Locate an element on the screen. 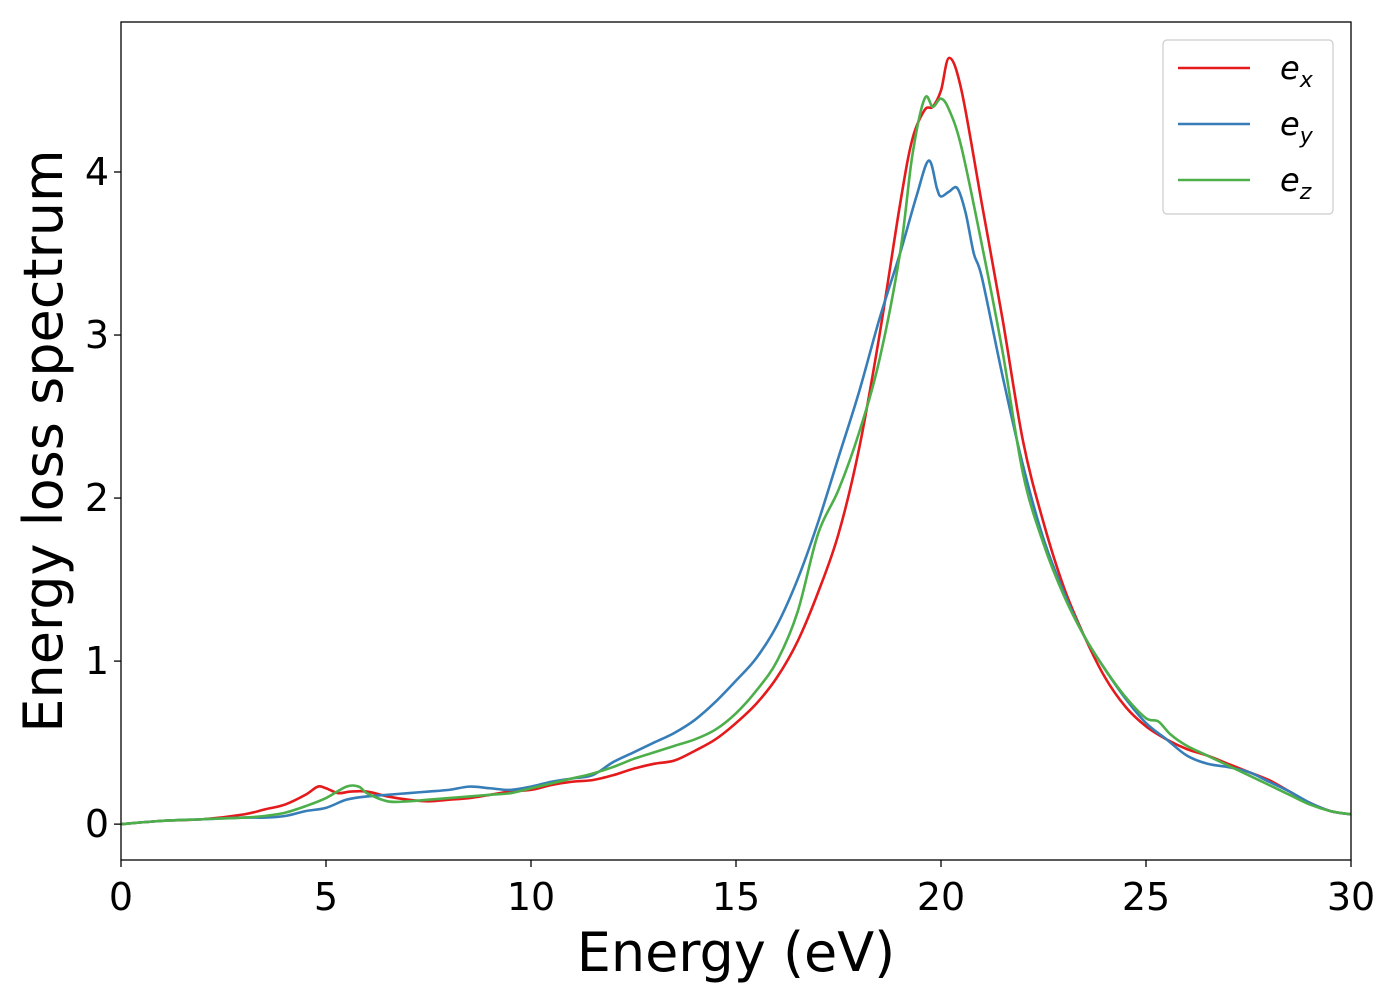 The width and height of the screenshot is (1400, 1000). x-tick-label: 0 is located at coordinates (121, 897).